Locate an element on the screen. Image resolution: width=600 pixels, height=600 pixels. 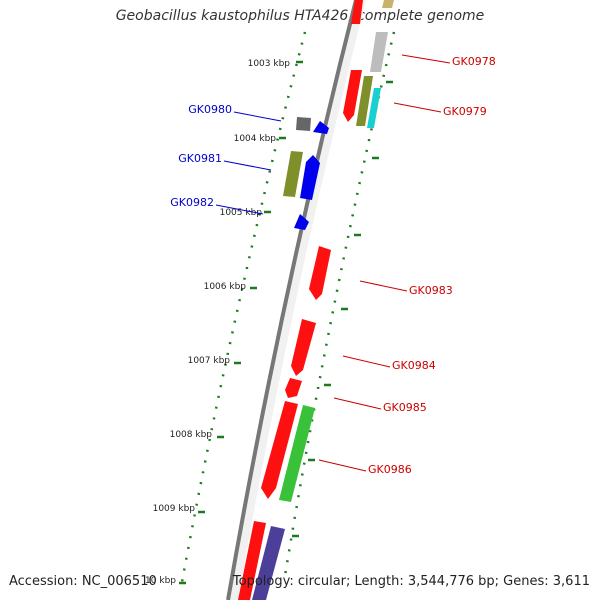
feature-bottom-red is located at coordinates (252, 560).